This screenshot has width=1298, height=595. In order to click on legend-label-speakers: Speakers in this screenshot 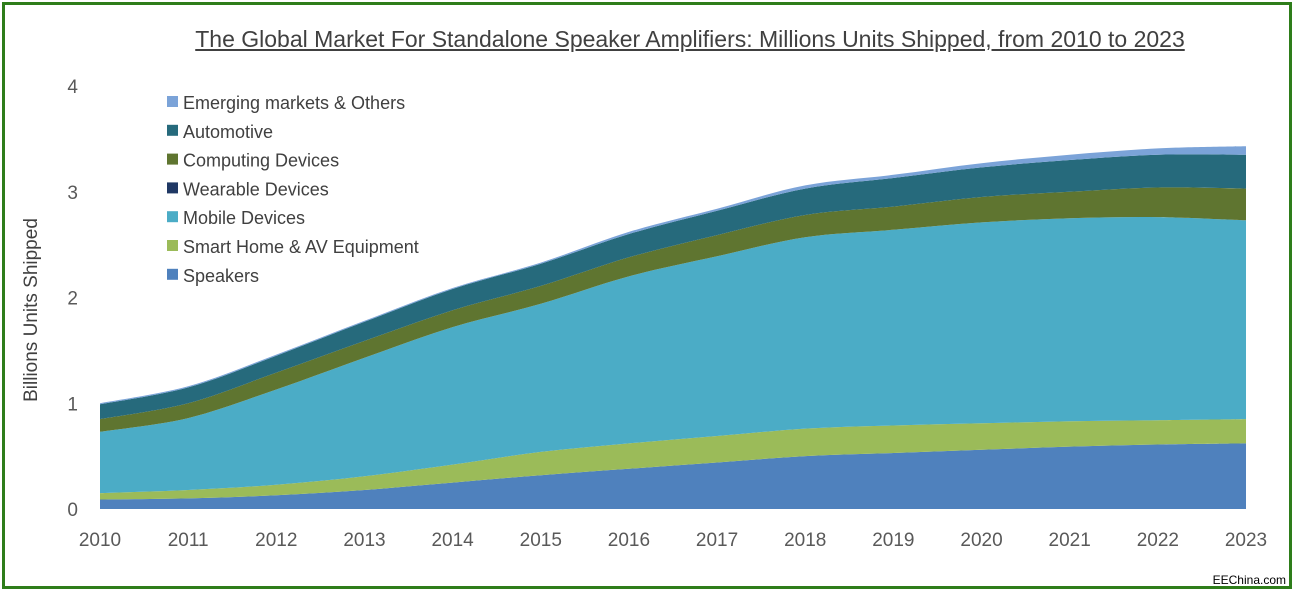, I will do `click(221, 276)`.